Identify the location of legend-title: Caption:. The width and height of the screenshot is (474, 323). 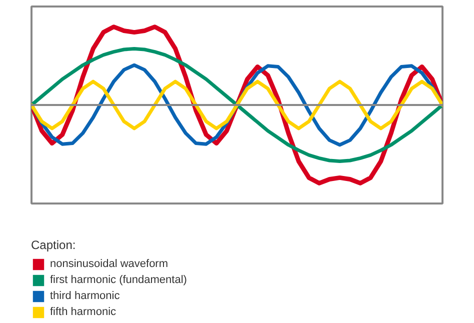
(54, 245).